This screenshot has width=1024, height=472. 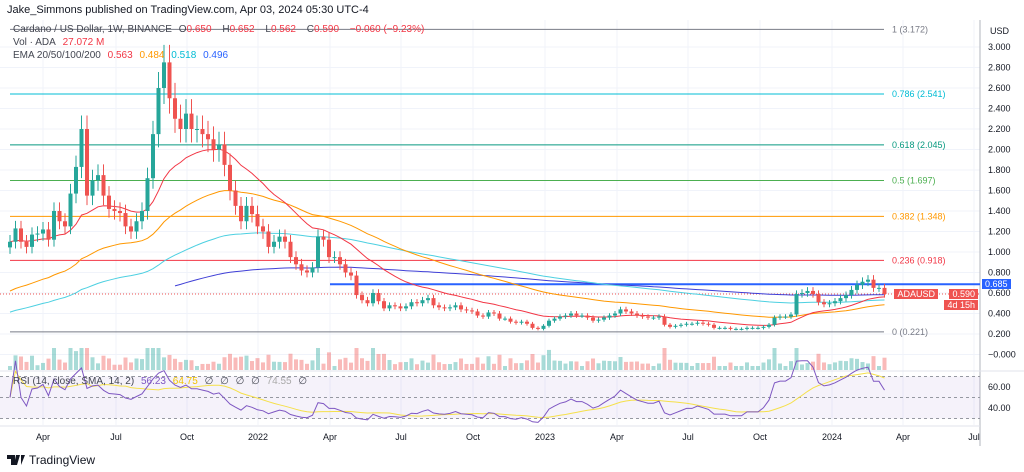 I want to click on symbol-title: Cardano / US Dollar, 1W, BINANCE, so click(x=92, y=29).